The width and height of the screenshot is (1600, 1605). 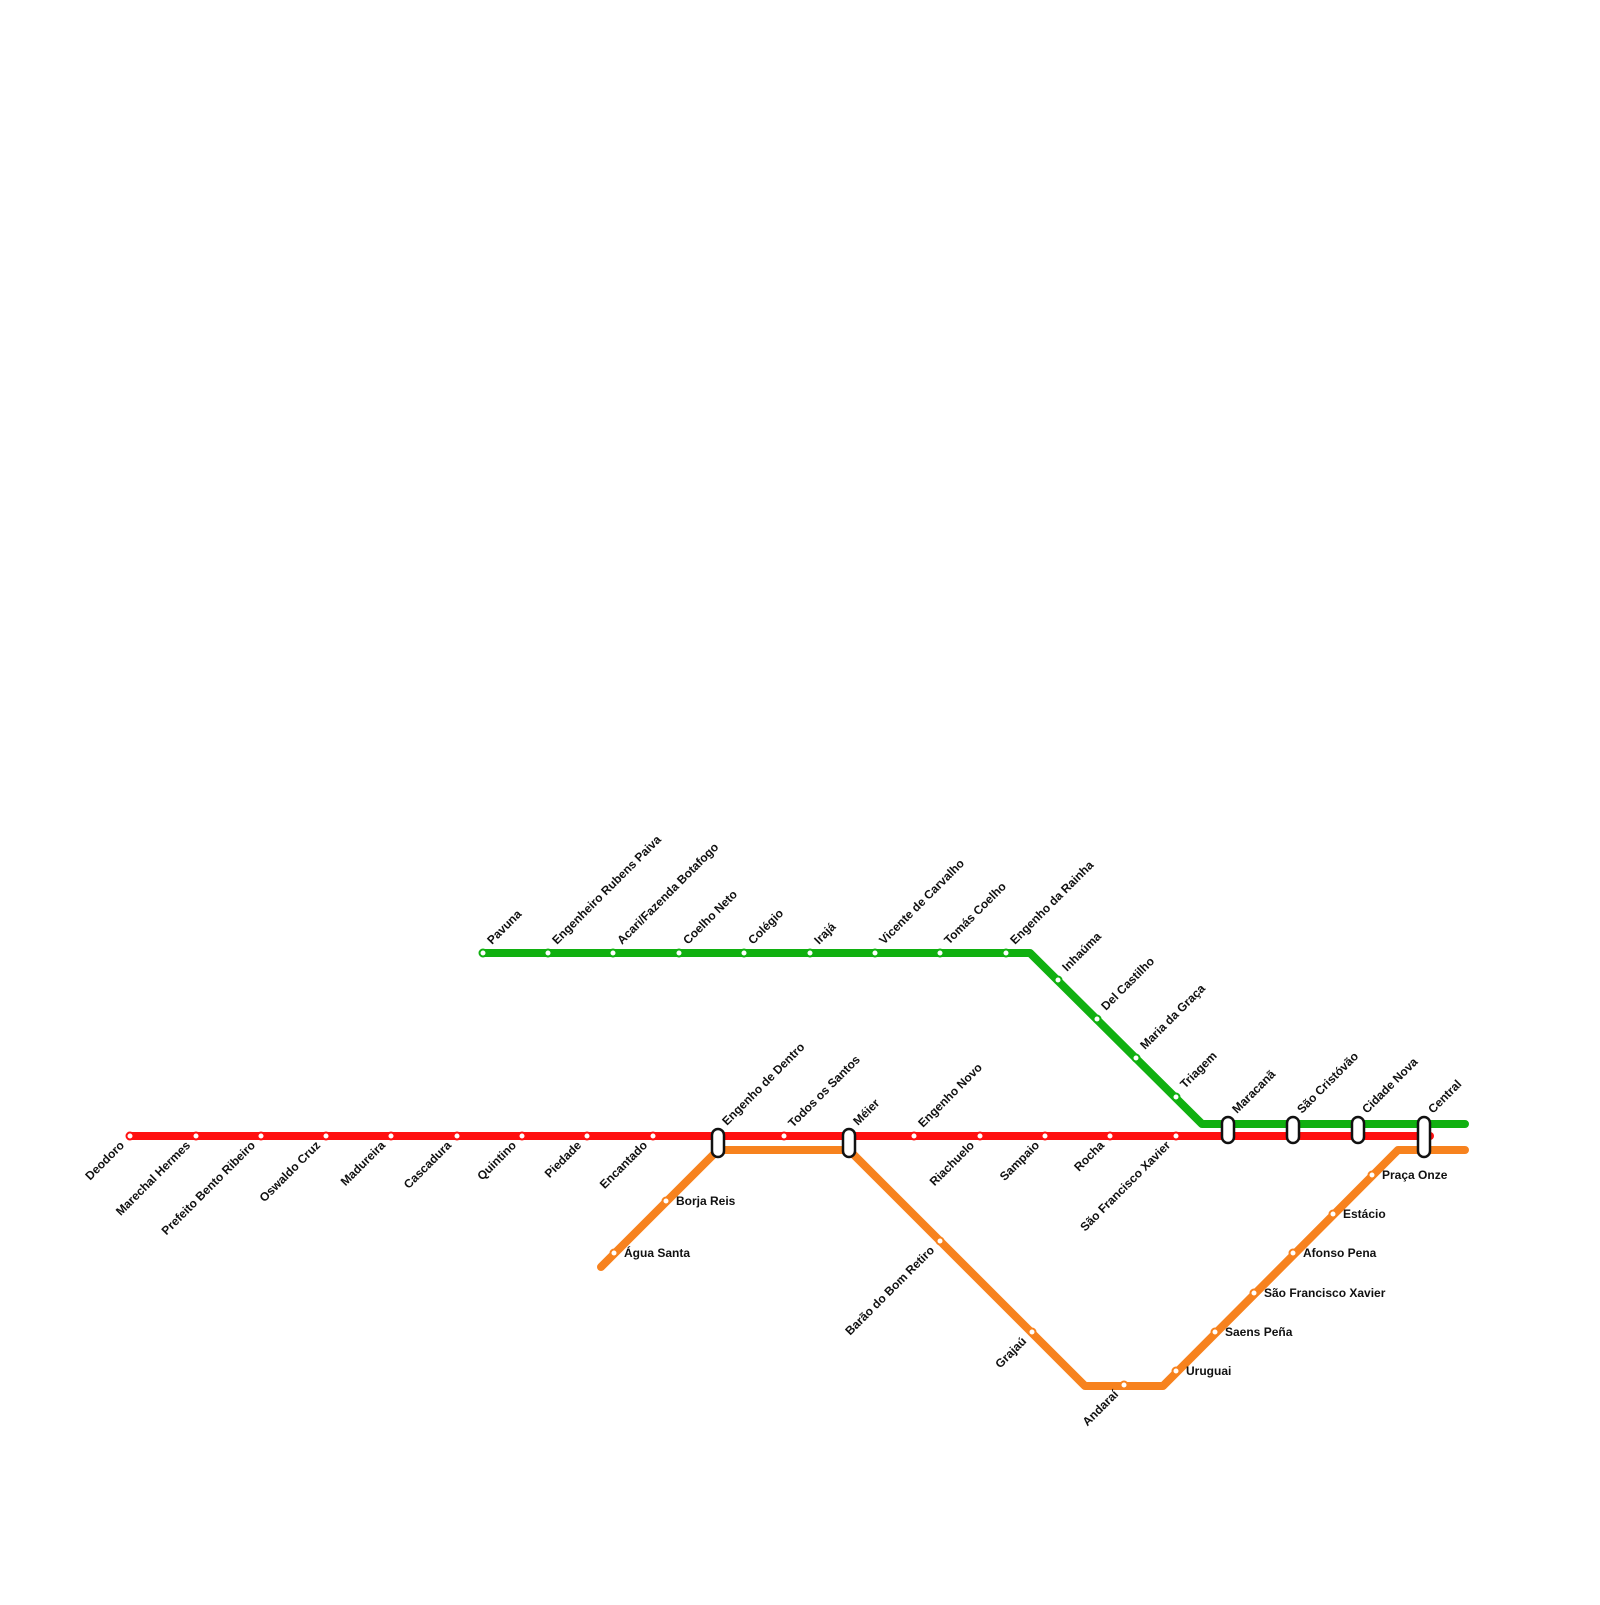 I want to click on station-label: Borja Reis, so click(x=706, y=1201).